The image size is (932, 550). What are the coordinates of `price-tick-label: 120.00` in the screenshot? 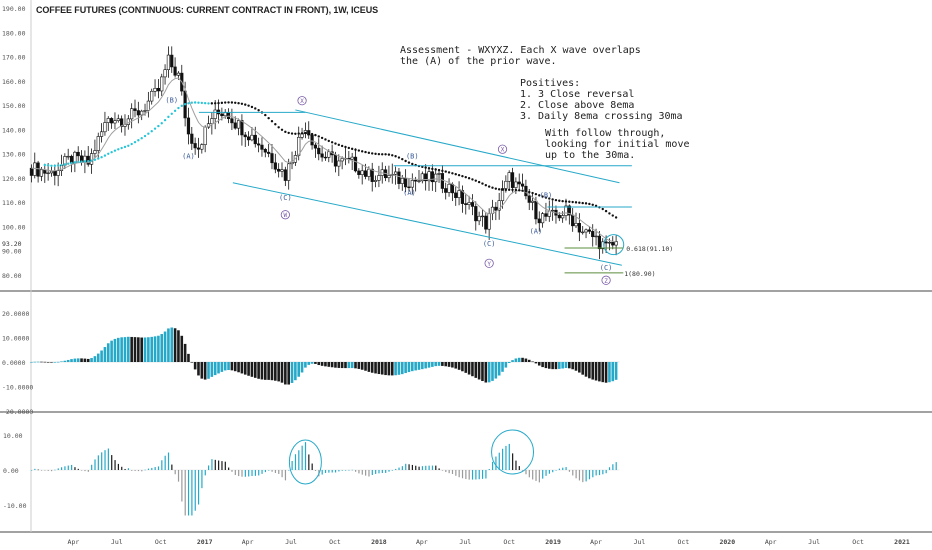 It's located at (14, 179).